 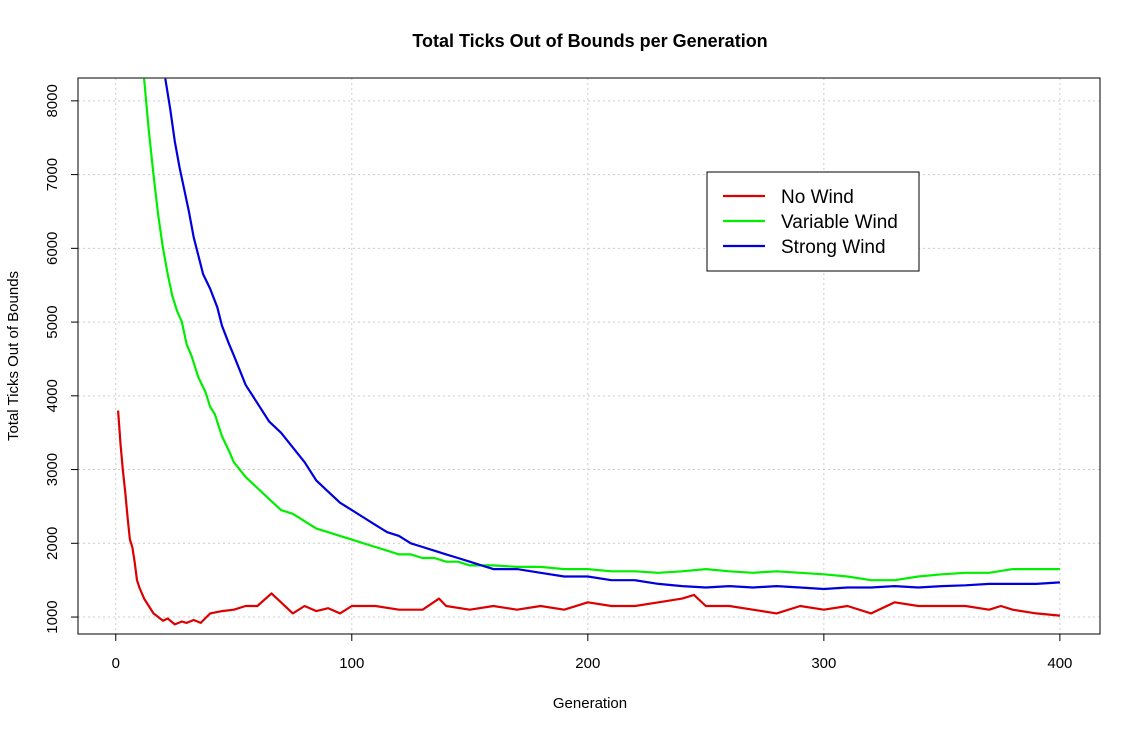 I want to click on x-tick-label: 300, so click(x=823, y=663).